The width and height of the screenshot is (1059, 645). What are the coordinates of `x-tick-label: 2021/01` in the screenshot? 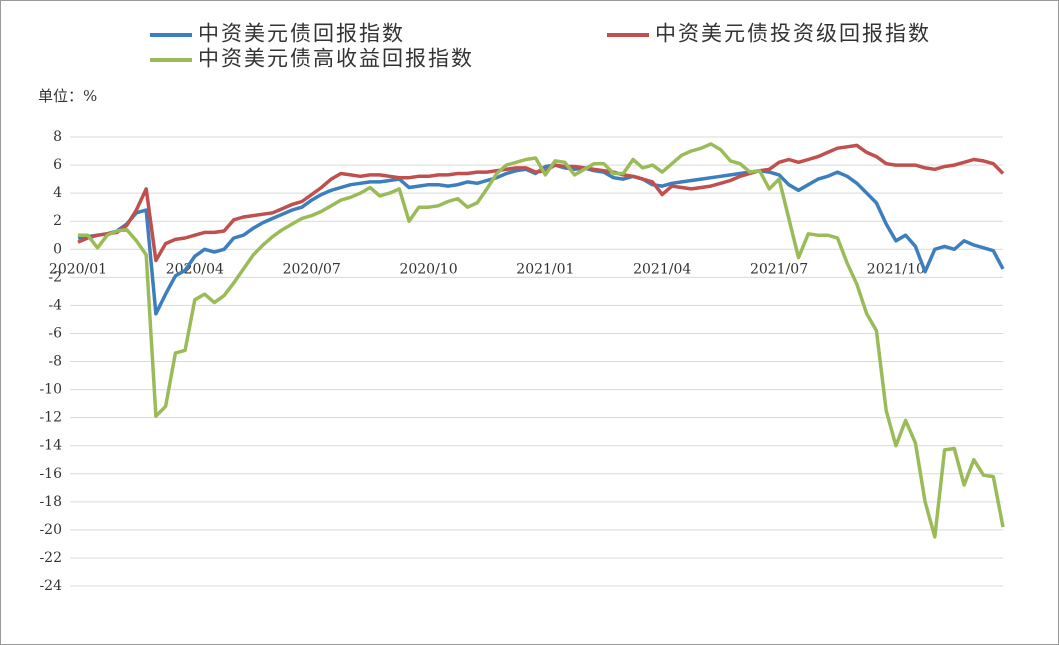 It's located at (545, 269).